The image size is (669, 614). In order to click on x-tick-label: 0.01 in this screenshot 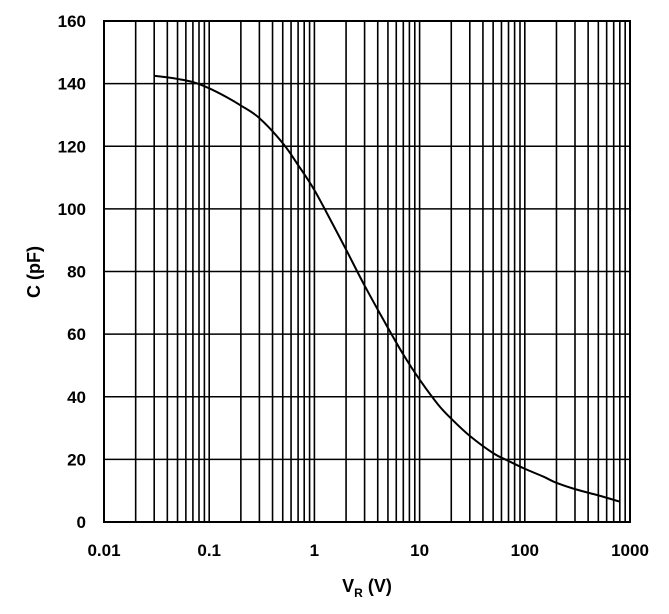, I will do `click(103, 550)`.